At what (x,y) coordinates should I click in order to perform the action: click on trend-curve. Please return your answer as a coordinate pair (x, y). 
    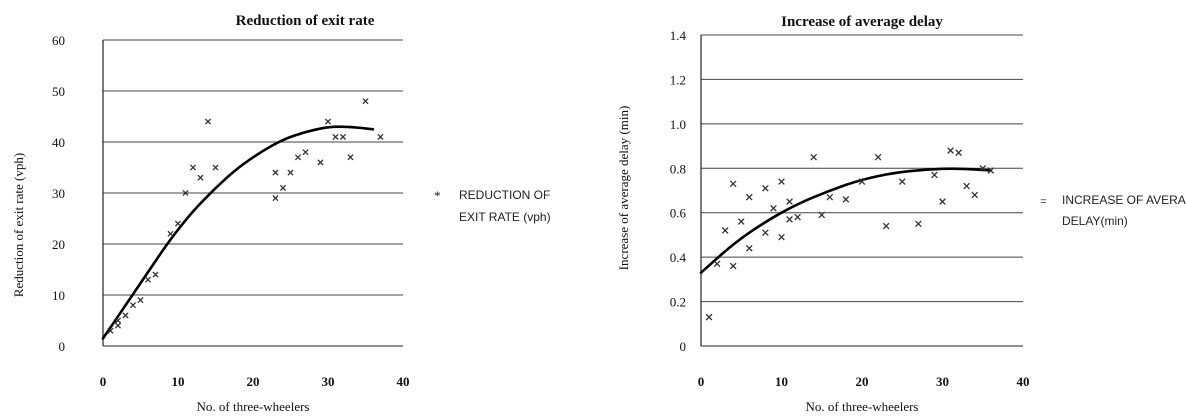
    Looking at the image, I should click on (238, 233).